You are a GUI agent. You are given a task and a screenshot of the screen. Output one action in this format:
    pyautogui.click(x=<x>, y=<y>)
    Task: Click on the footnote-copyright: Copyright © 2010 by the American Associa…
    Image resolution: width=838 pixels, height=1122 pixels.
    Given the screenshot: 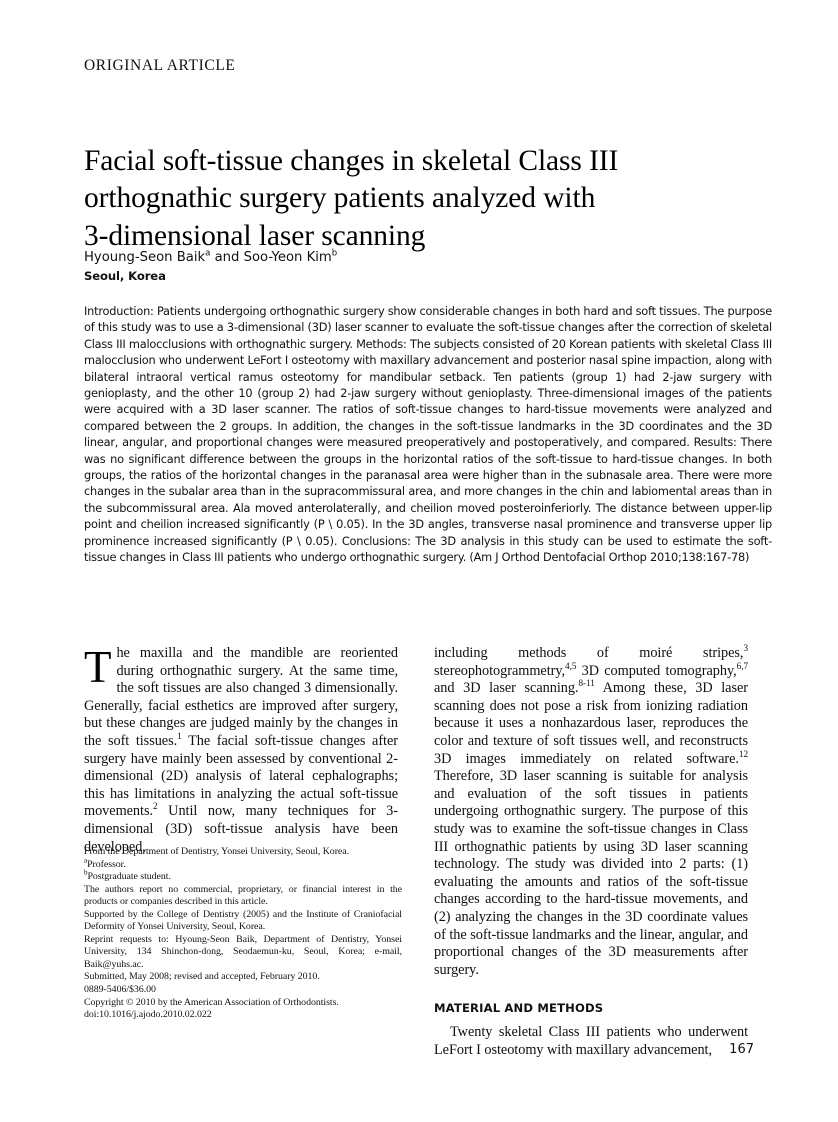 What is the action you would take?
    pyautogui.click(x=211, y=1002)
    